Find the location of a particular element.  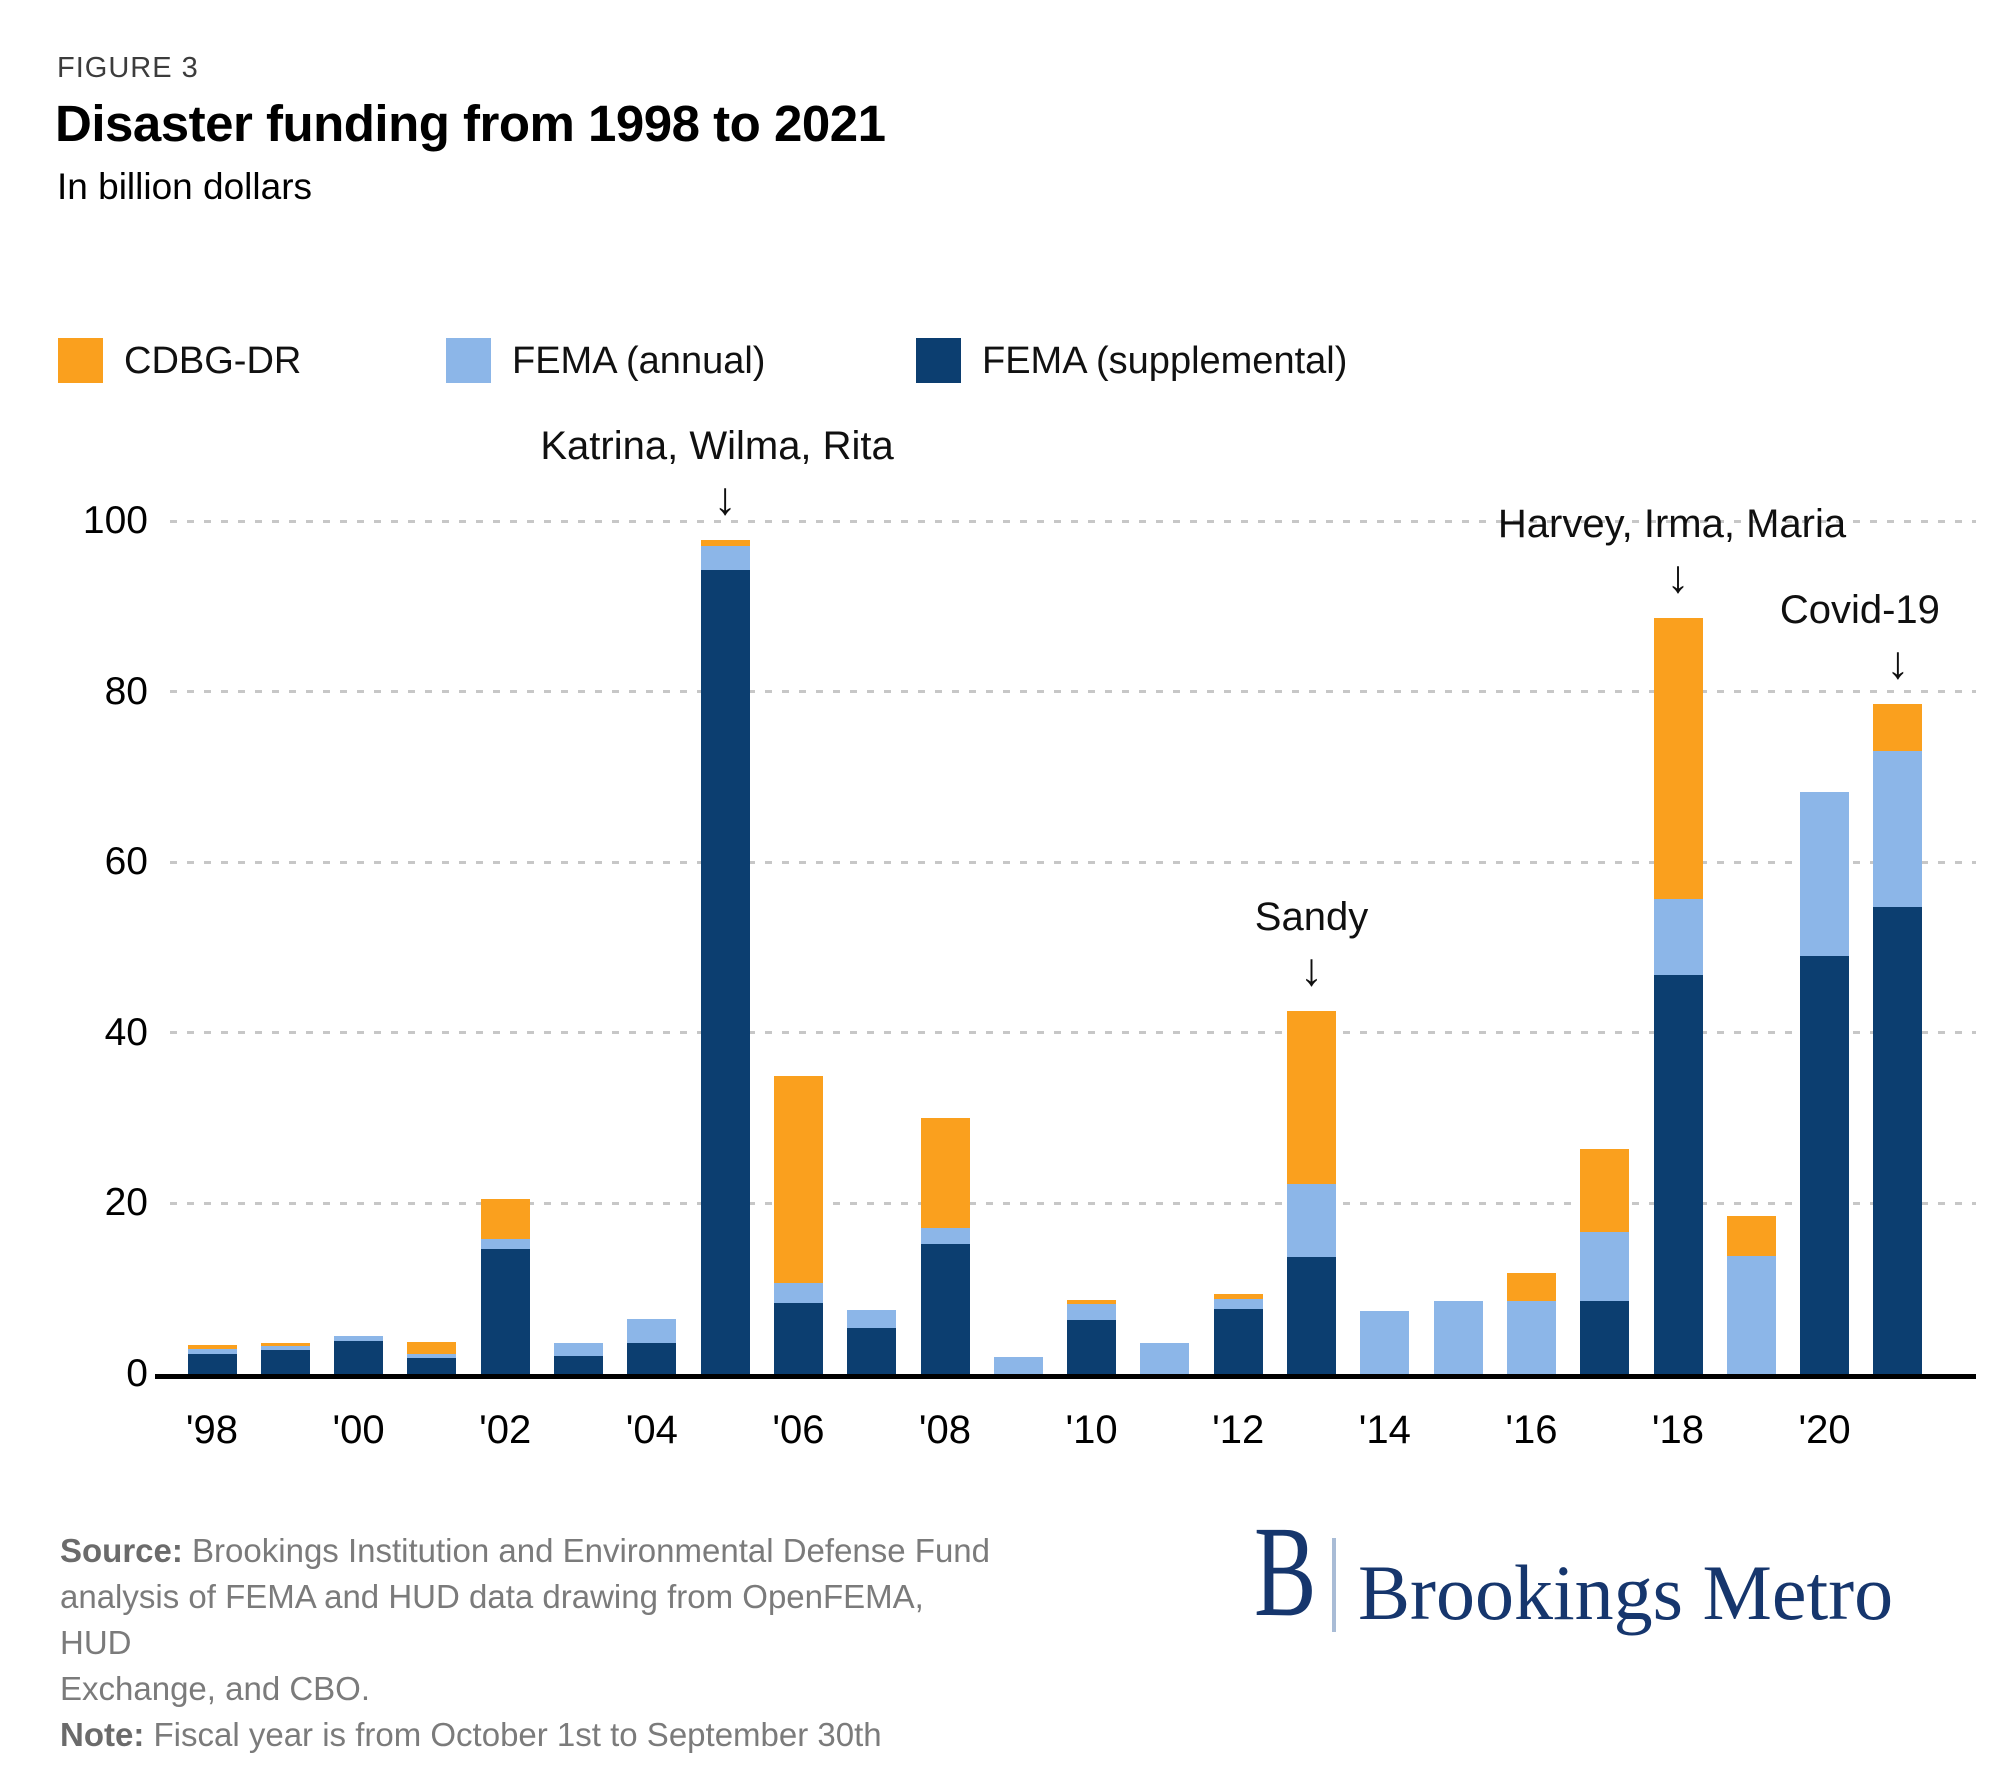

x-tick-label: '20 is located at coordinates (1824, 1430).